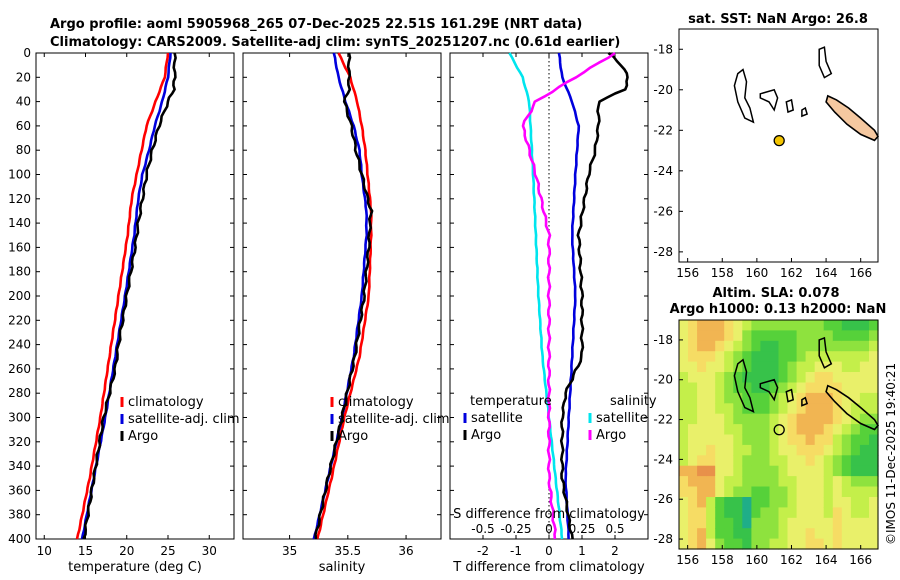  What do you see at coordinates (614, 529) in the screenshot?
I see `top-tick-label: 0.5` at bounding box center [614, 529].